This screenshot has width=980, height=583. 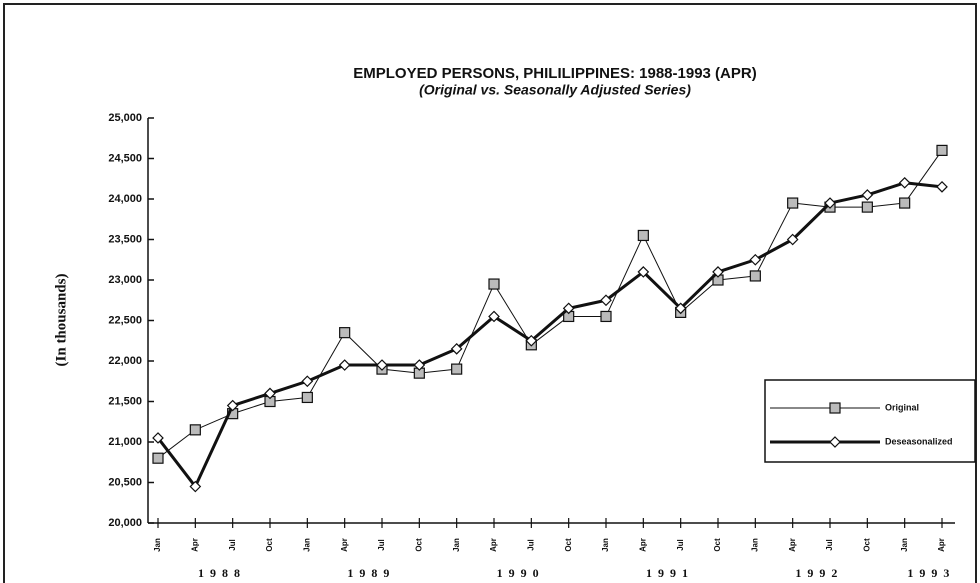 I want to click on y-tick-label: 23,000, so click(x=125, y=280).